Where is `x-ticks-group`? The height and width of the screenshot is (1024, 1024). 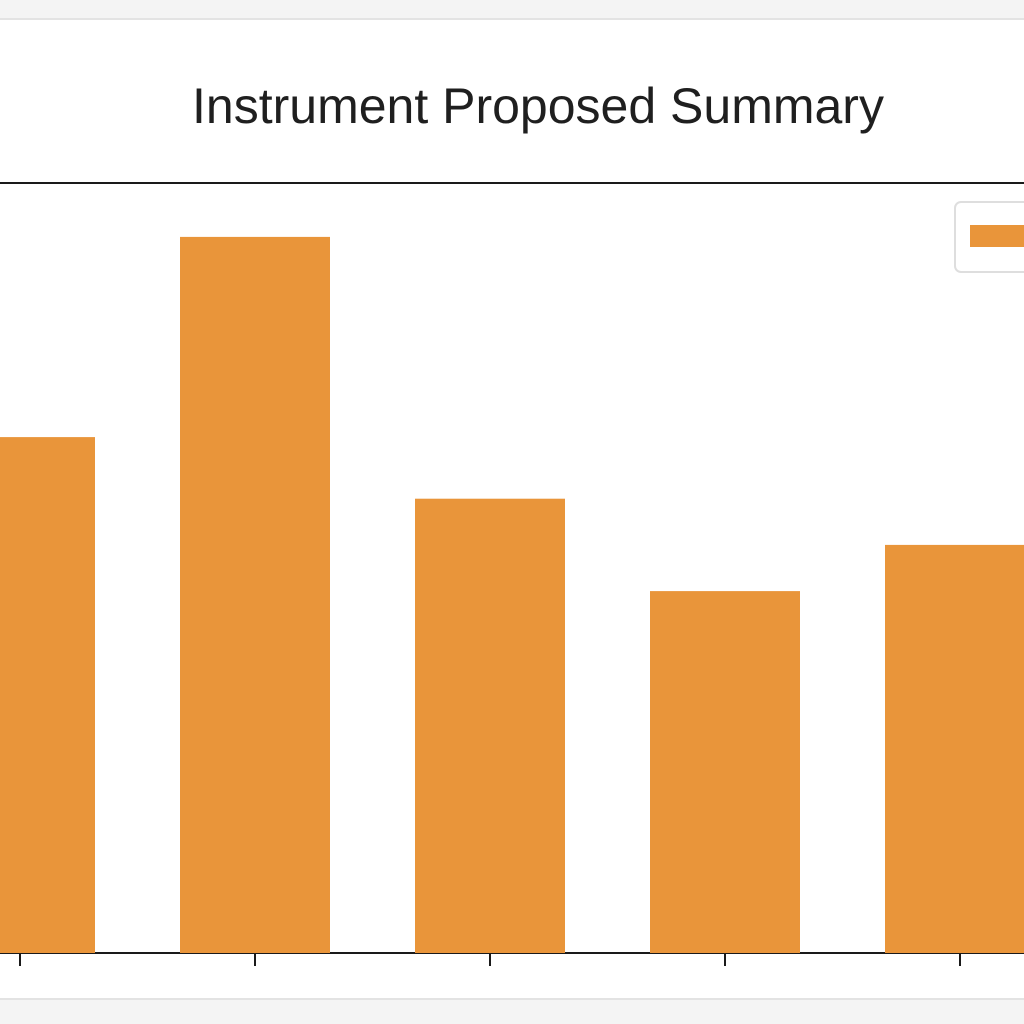 x-ticks-group is located at coordinates (490, 959).